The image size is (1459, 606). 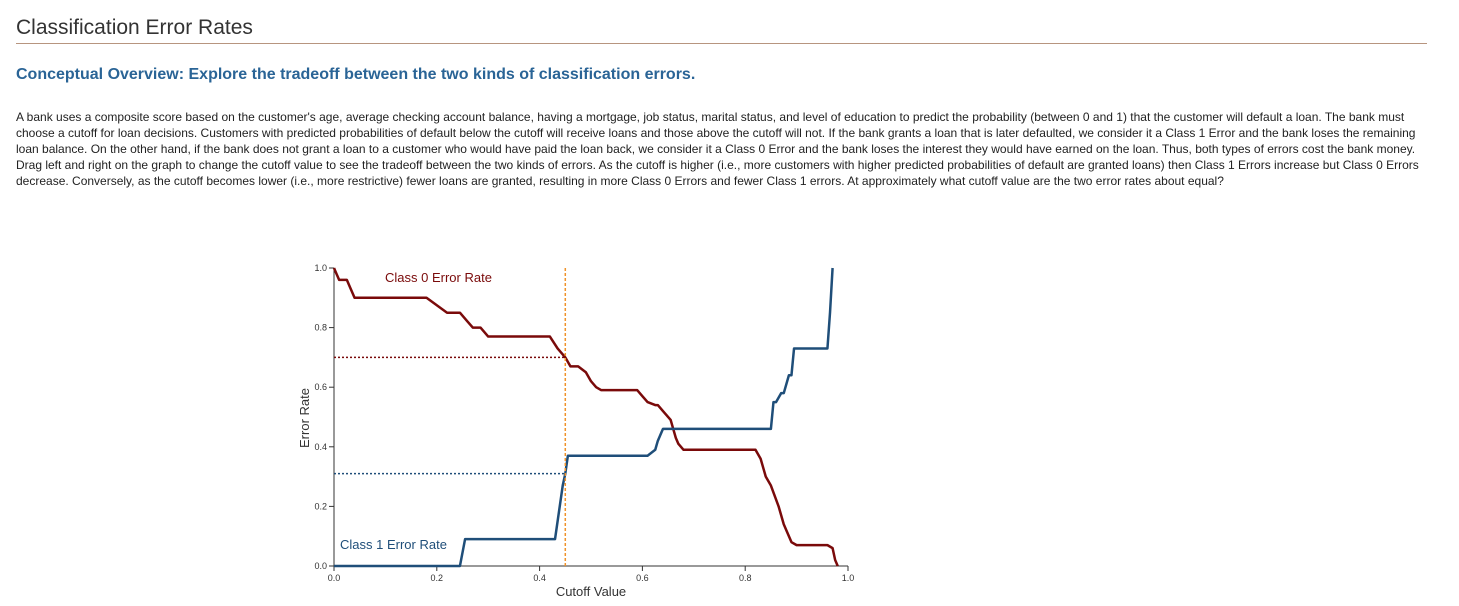 I want to click on y-axis-ticks: 0.0 0.2 0.4 0.6 0.8 1.0, so click(x=324, y=417).